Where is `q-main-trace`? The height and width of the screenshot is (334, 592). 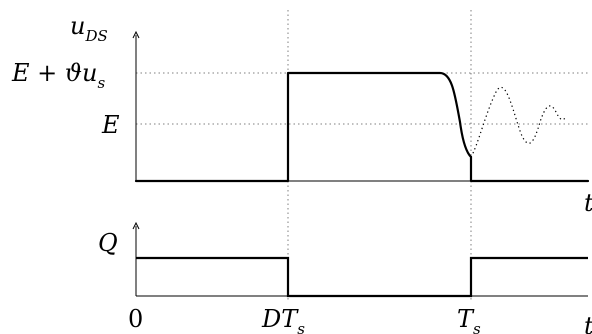 q-main-trace is located at coordinates (362, 277).